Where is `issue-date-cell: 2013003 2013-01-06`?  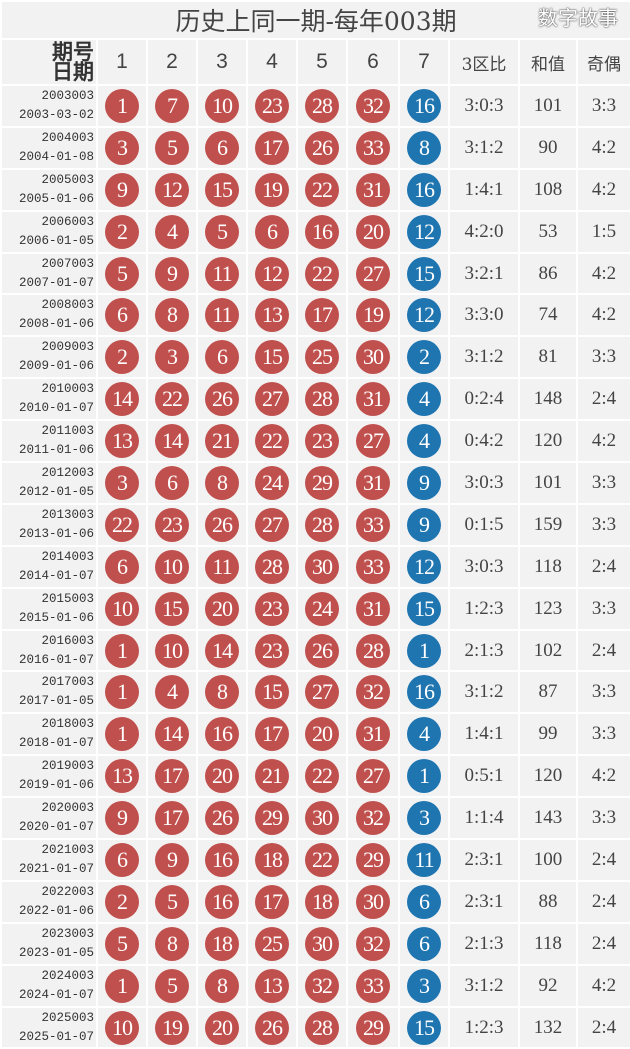 issue-date-cell: 2013003 2013-01-06 is located at coordinates (49, 524).